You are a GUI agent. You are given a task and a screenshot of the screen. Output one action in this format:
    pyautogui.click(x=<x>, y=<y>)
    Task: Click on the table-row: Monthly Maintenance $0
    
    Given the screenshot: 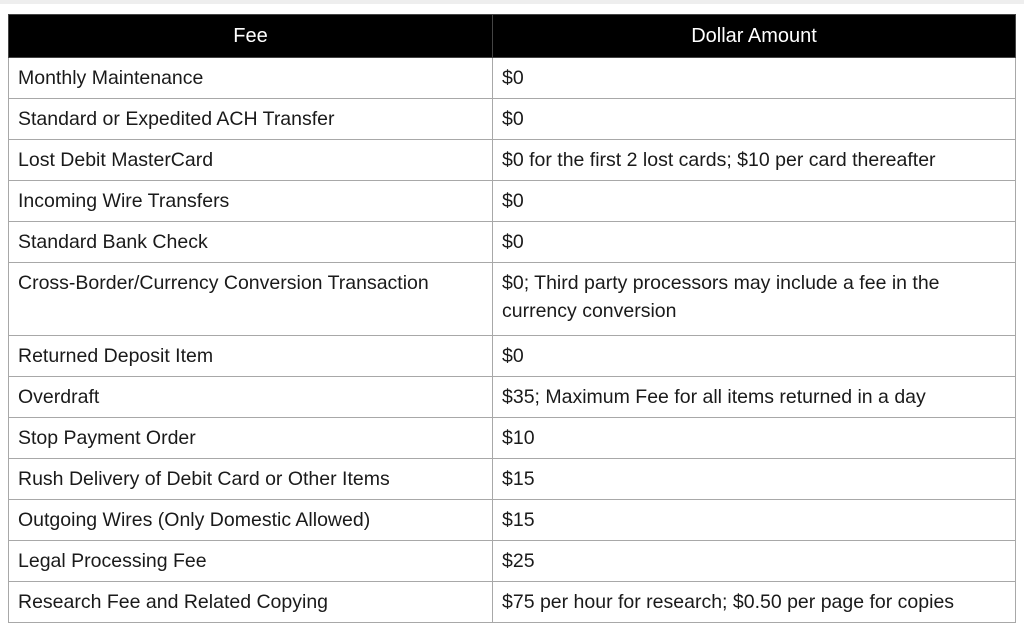 What is the action you would take?
    pyautogui.click(x=512, y=78)
    